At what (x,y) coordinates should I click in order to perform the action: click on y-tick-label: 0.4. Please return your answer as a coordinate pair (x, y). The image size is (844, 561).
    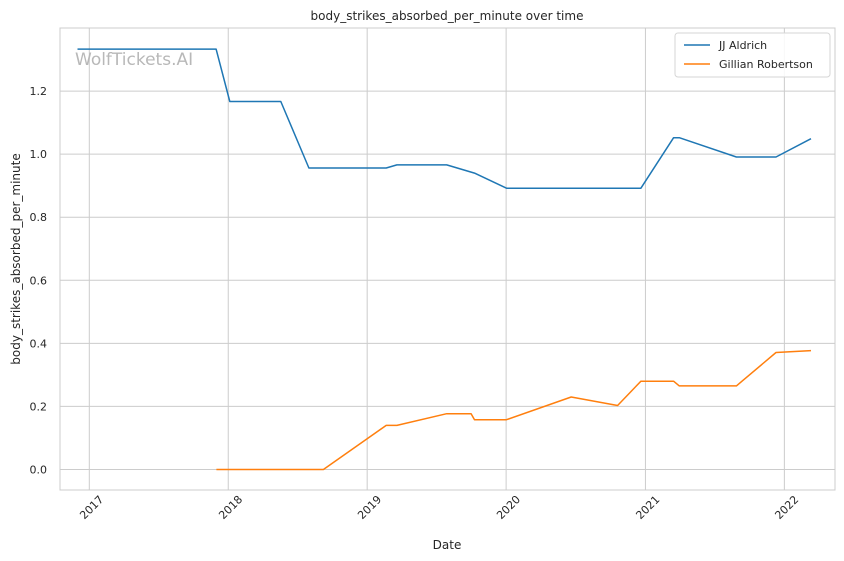
    Looking at the image, I should click on (39, 343).